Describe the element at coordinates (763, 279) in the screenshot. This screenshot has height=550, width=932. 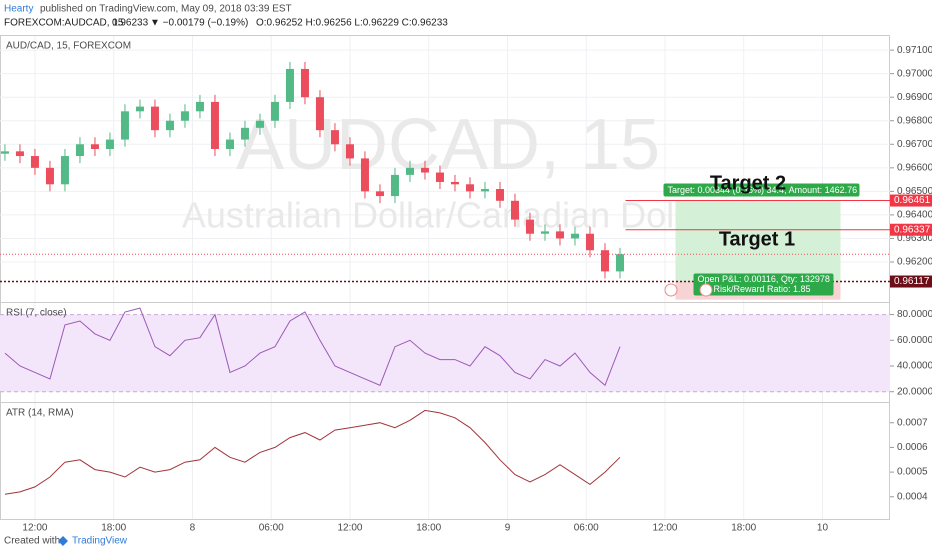
I see `pnl-label: Open P&L: 0.00116, Qty: 132978` at that location.